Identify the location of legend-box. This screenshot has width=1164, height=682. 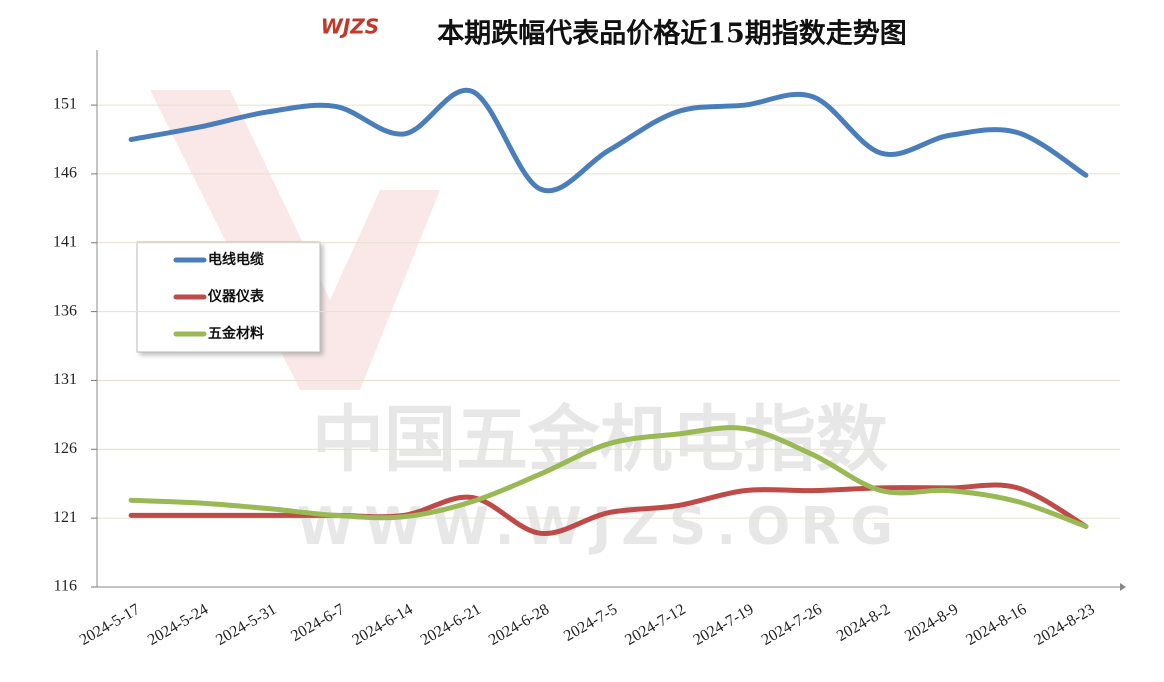
(228, 297).